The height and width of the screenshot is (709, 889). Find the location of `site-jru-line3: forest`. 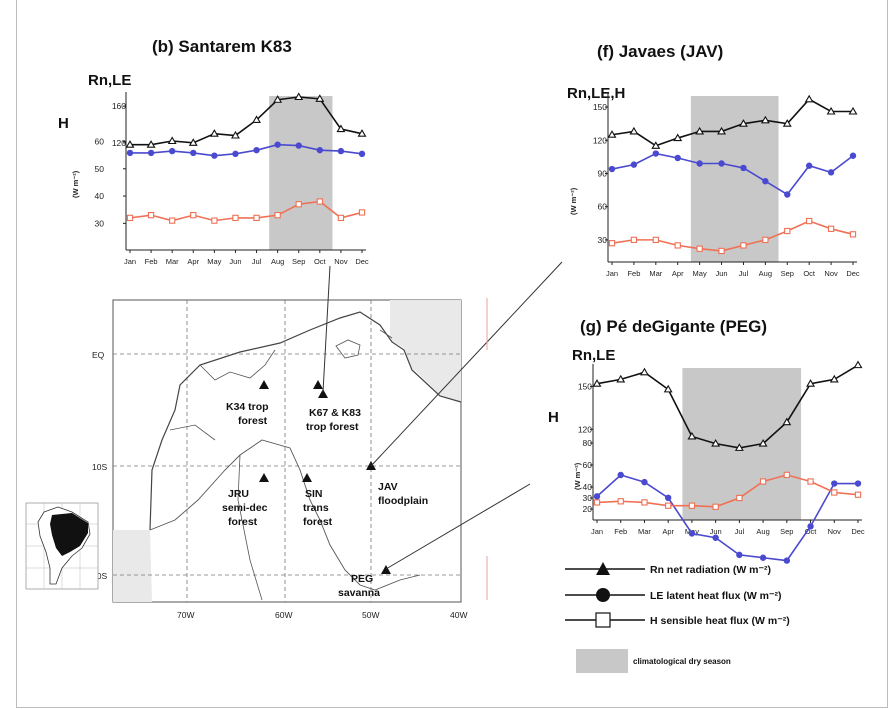

site-jru-line3: forest is located at coordinates (243, 522).